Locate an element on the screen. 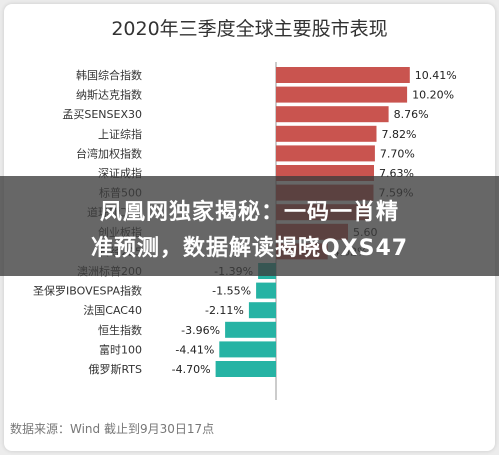 The width and height of the screenshot is (499, 455). source-note: 数据来源：Wind 截止到9月30日17点 is located at coordinates (112, 429).